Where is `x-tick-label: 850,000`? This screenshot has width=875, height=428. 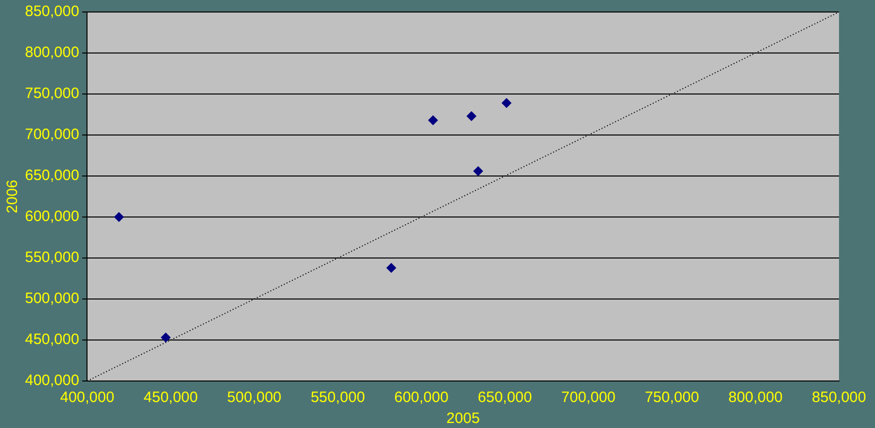 x-tick-label: 850,000 is located at coordinates (839, 397).